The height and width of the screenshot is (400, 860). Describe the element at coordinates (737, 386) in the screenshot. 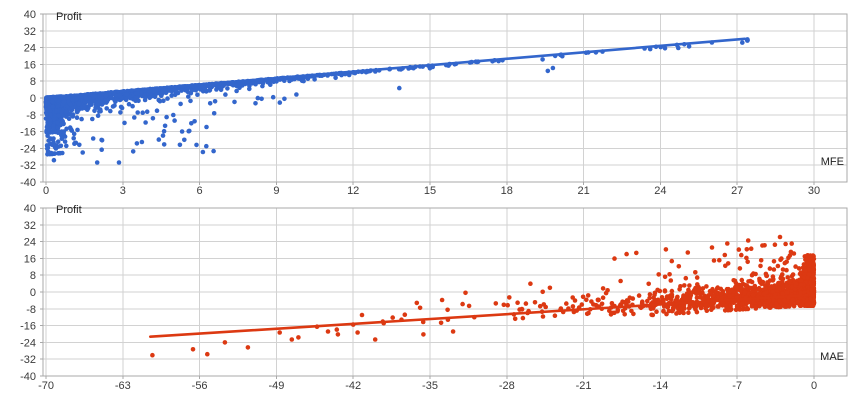

I see `x-tick-label: -7` at that location.